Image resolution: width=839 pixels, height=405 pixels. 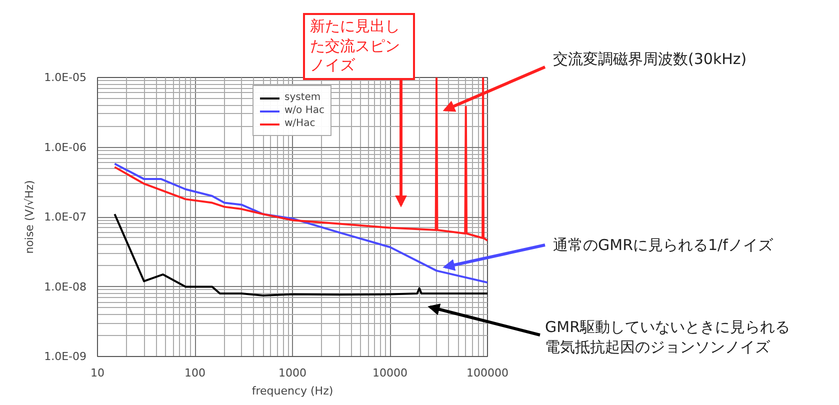 I want to click on x-tick-label: 1000, so click(x=292, y=373).